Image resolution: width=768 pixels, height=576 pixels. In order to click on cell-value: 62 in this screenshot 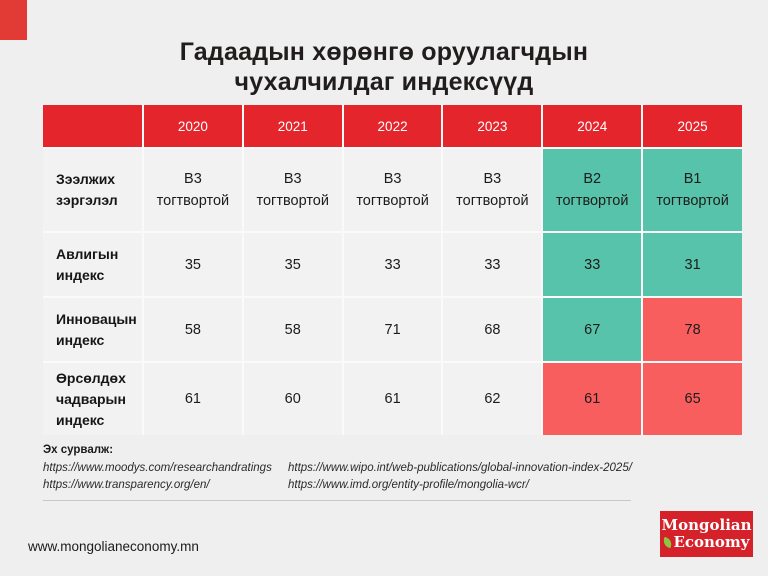, I will do `click(492, 399)`.